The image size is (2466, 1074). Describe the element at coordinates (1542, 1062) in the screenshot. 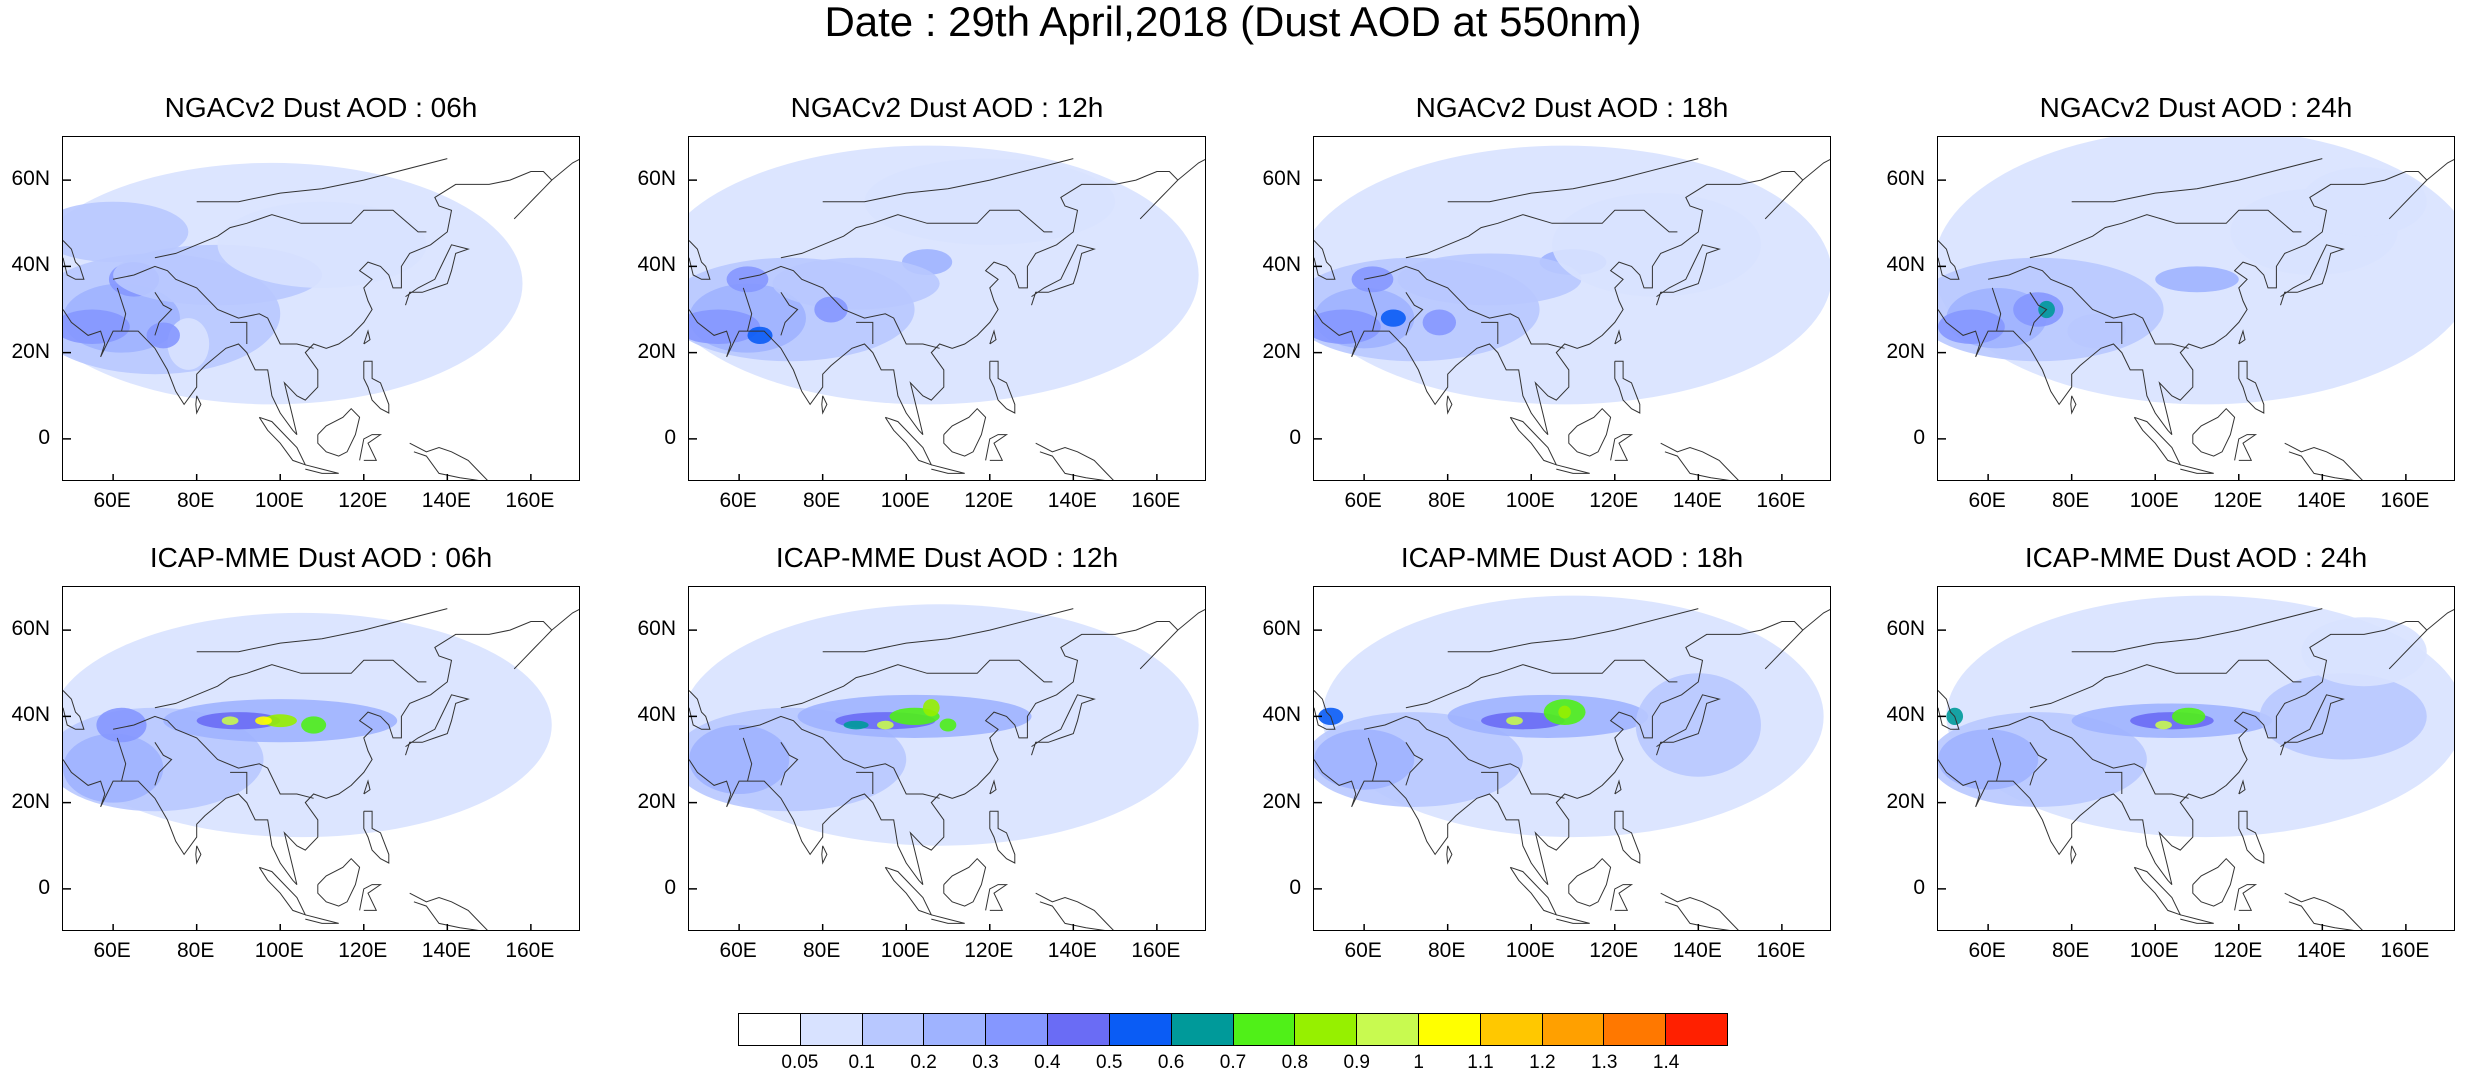

I see `colorbar-level-label: 1.2` at that location.